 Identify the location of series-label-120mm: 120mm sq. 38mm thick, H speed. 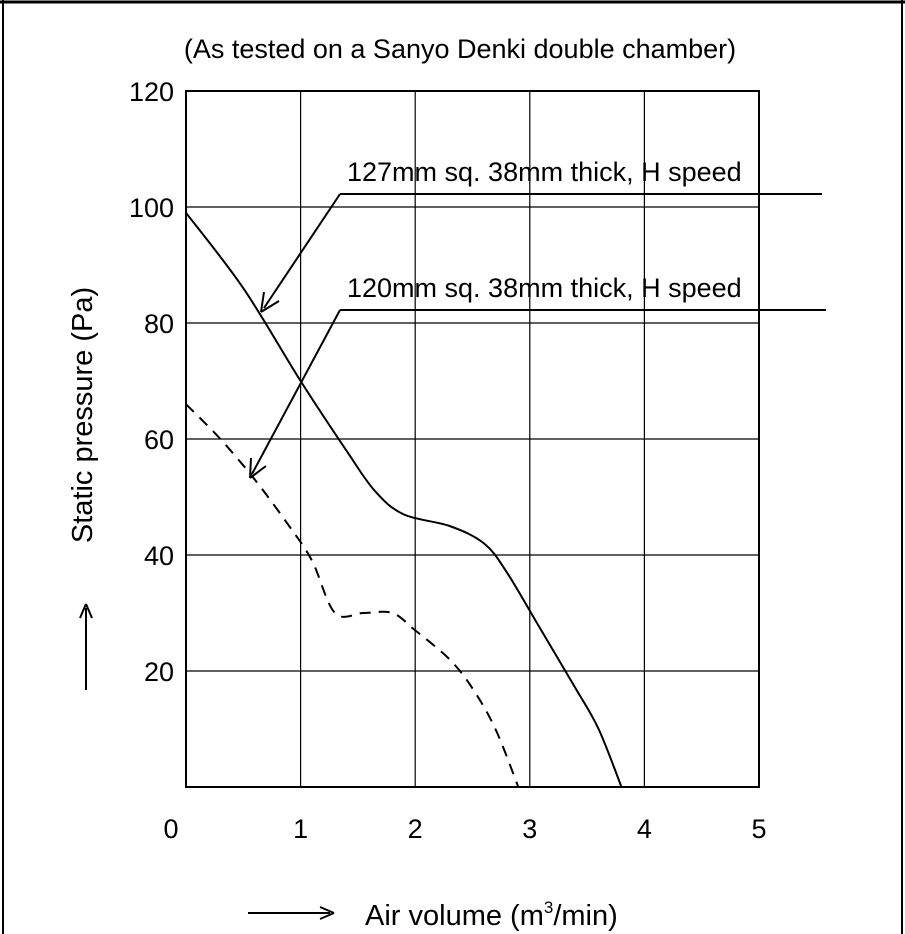
(544, 288).